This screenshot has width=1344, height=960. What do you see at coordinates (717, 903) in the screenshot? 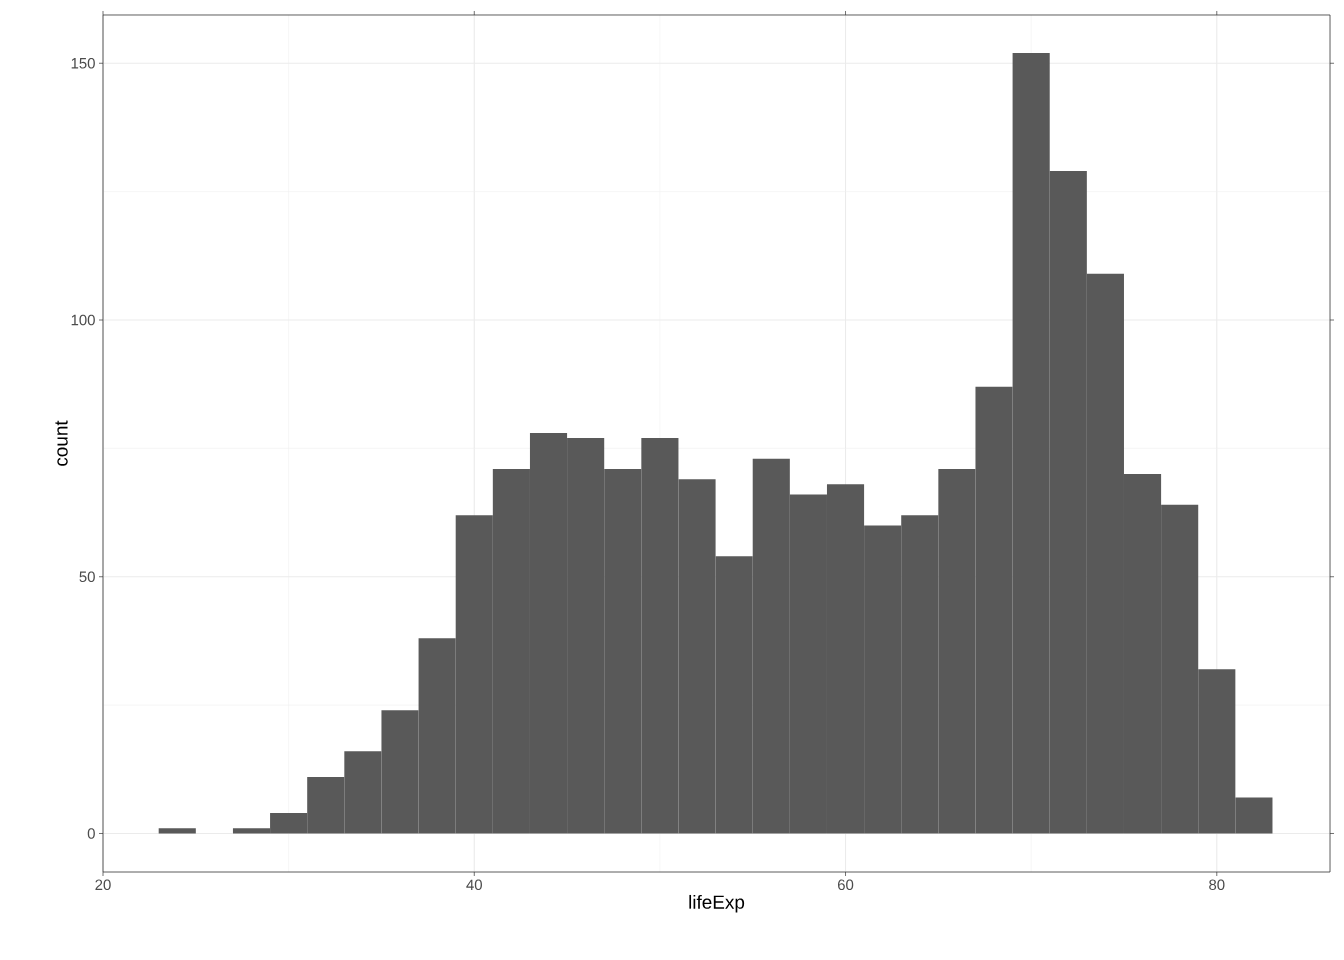
I see `x-axis-title: lifeExp` at bounding box center [717, 903].